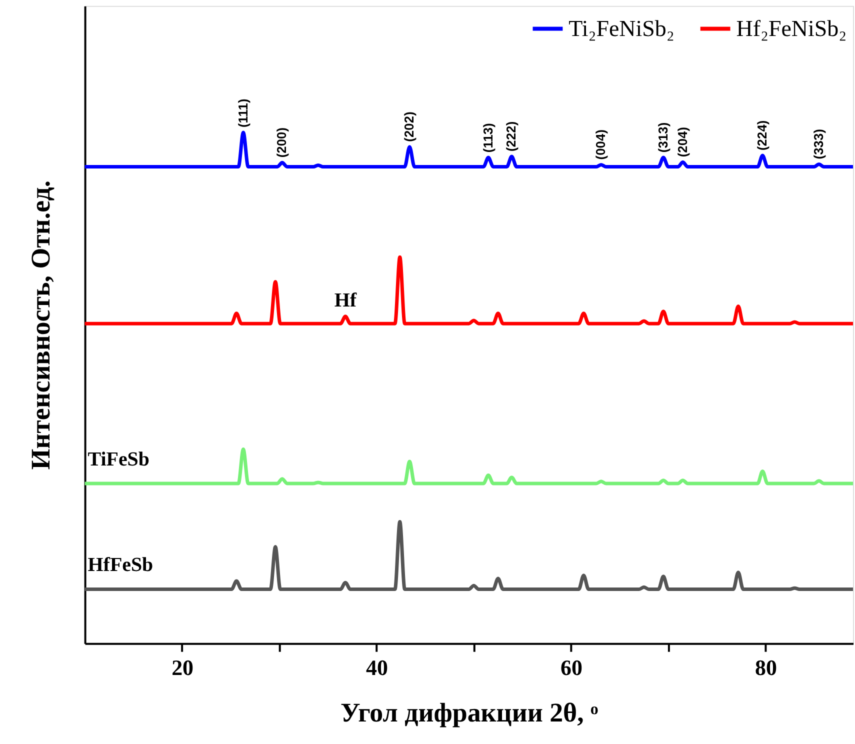  Describe the element at coordinates (119, 459) in the screenshot. I see `annotation: TiFeSb` at that location.